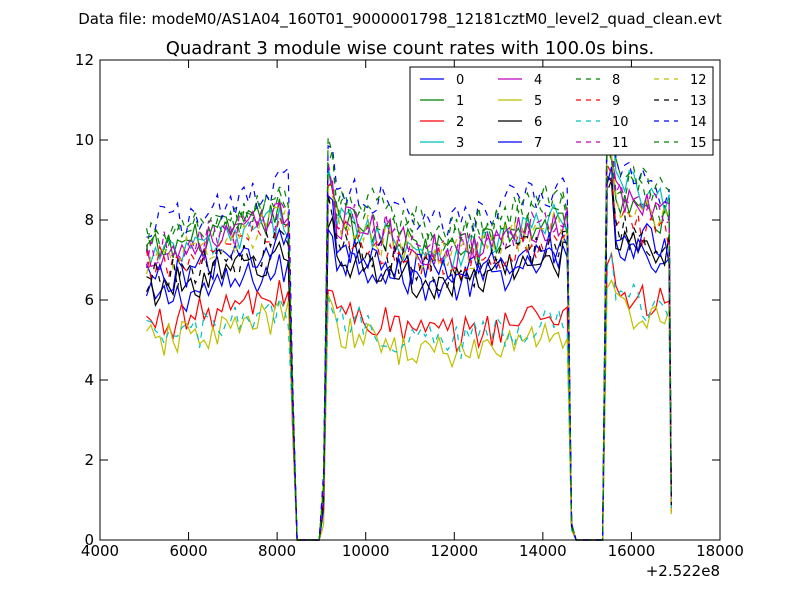  Describe the element at coordinates (698, 143) in the screenshot. I see `legend-label-15: 15` at that location.